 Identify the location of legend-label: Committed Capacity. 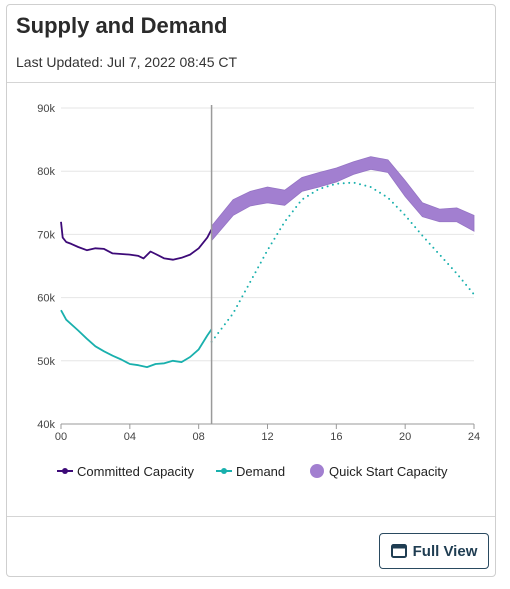
(136, 471).